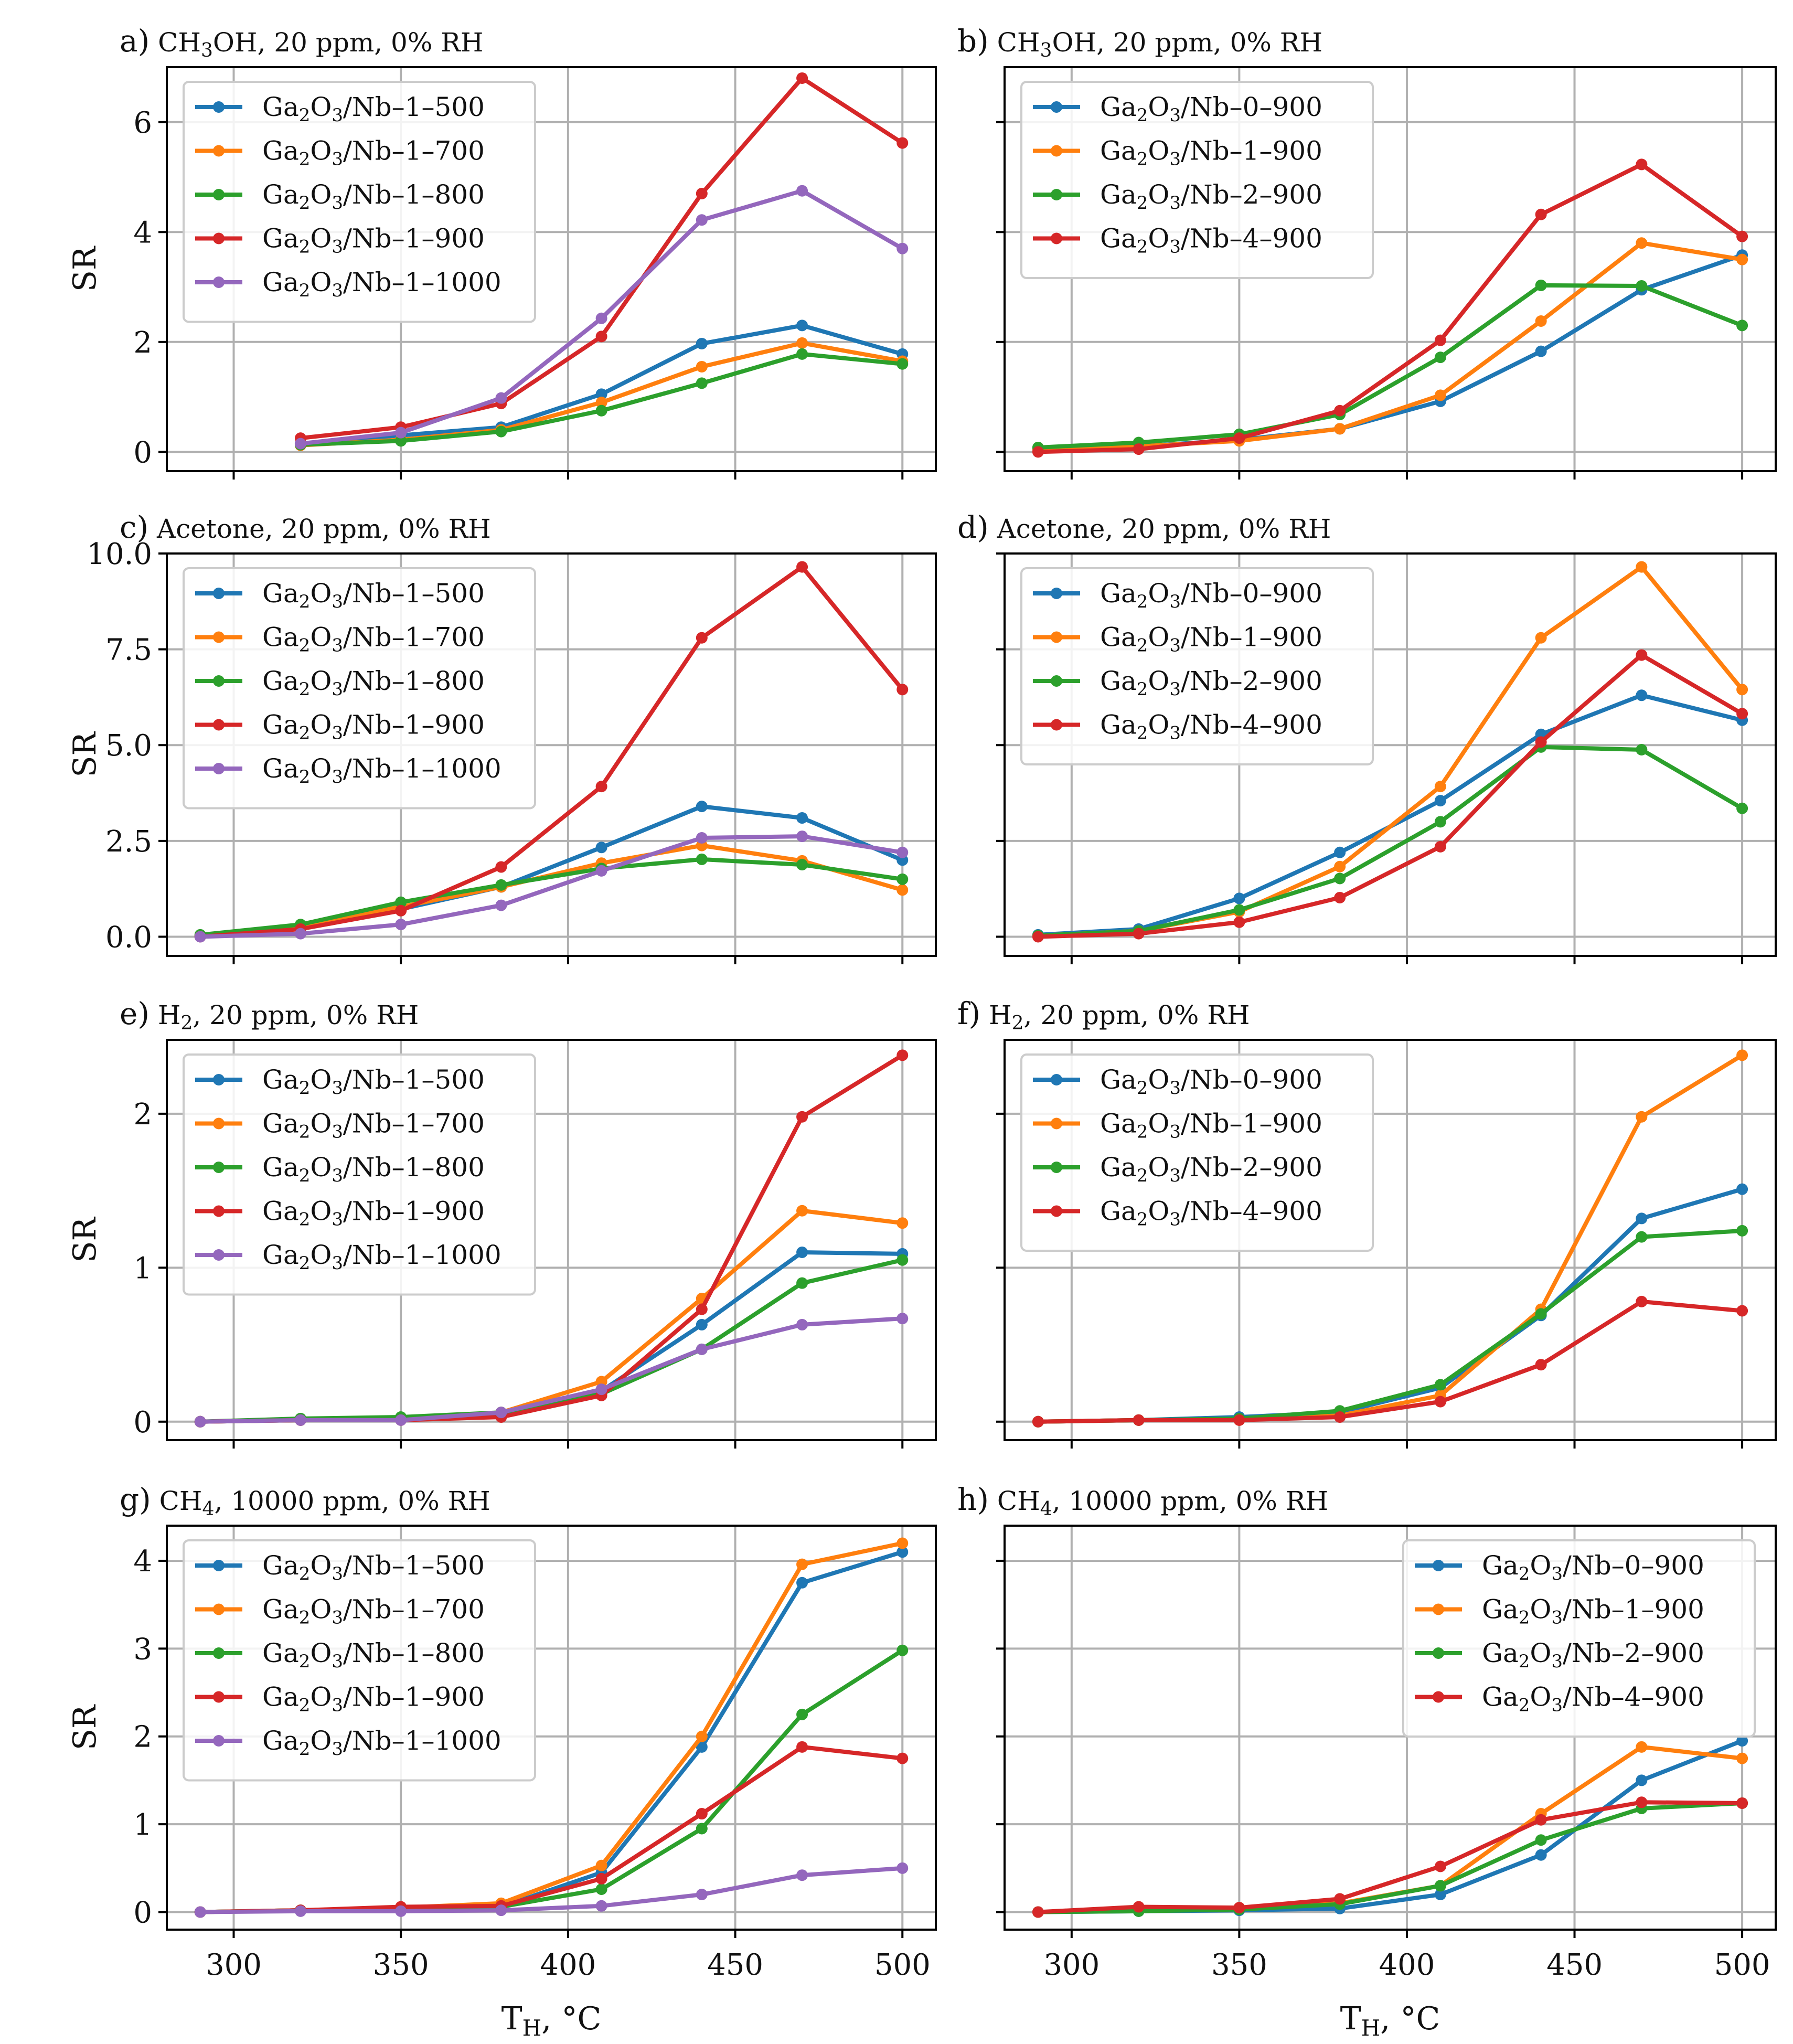 The image size is (1793, 2044). What do you see at coordinates (1018, 1024) in the screenshot?
I see `title-gas-subscript: 2` at bounding box center [1018, 1024].